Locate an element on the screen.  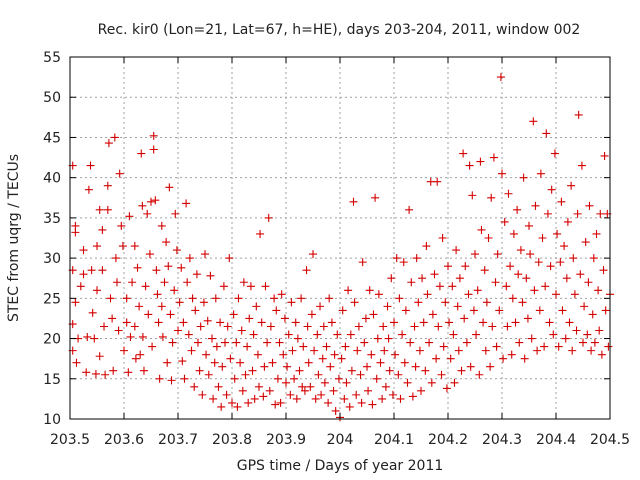
x-tick-label: 203.7 is located at coordinates (178, 440).